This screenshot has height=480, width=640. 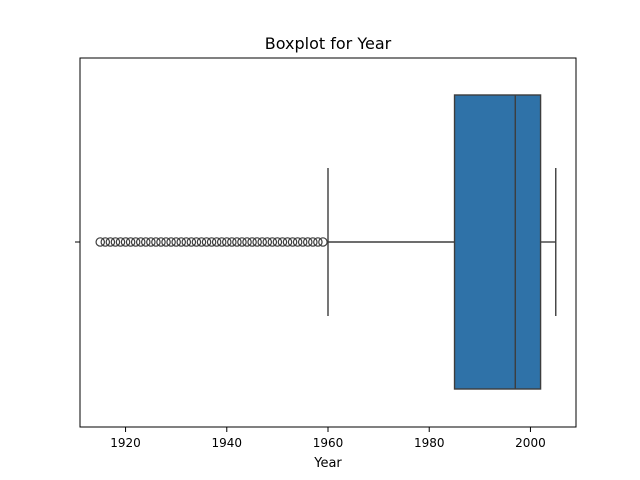 What do you see at coordinates (497, 242) in the screenshot?
I see `iqr-box` at bounding box center [497, 242].